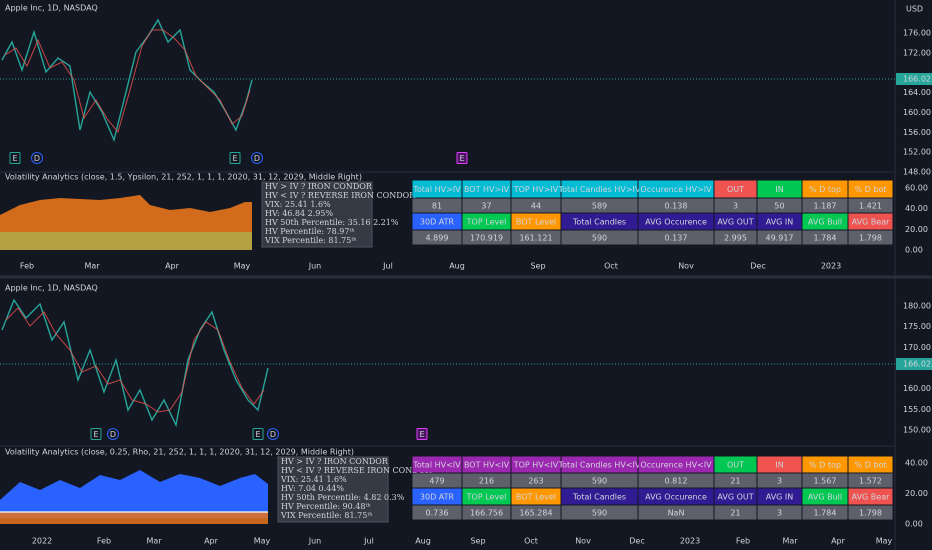  Describe the element at coordinates (332, 222) in the screenshot. I see `info-line: HV 50th Percentile: 35.16 2.21%` at that location.